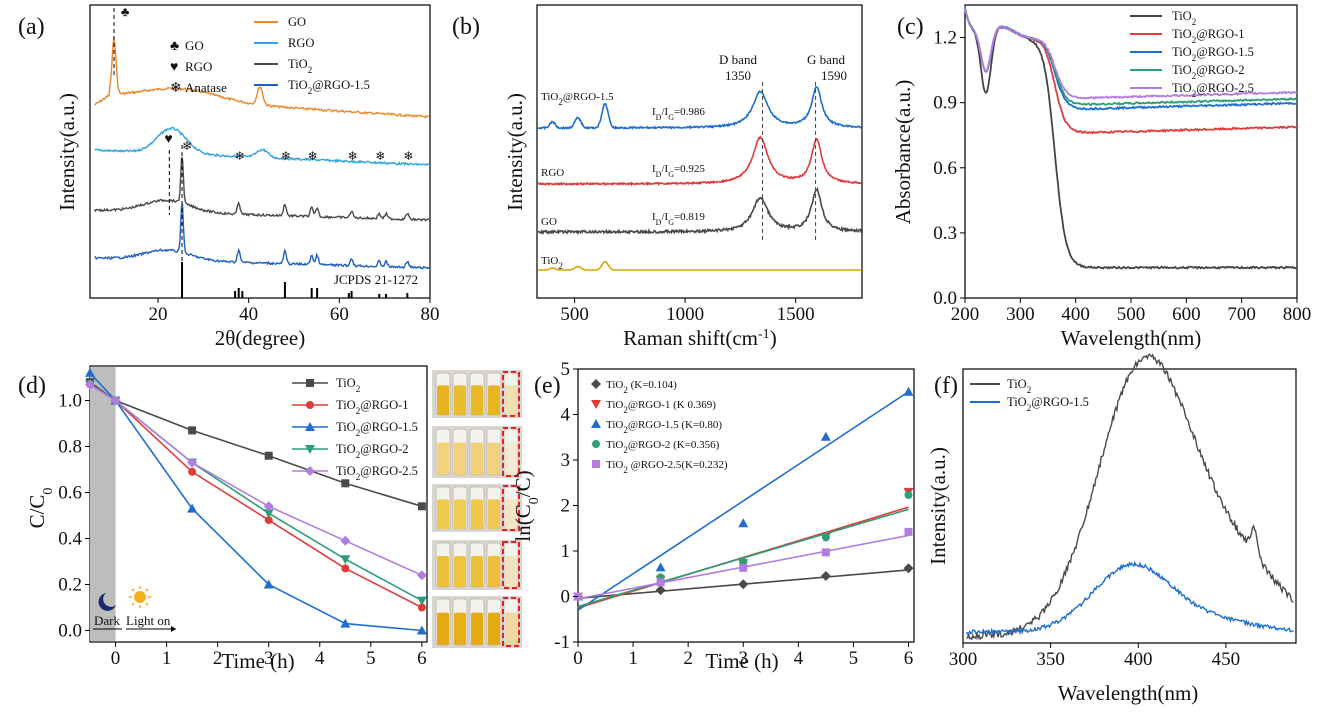  I want to click on d-band-label: D band, so click(738, 59).